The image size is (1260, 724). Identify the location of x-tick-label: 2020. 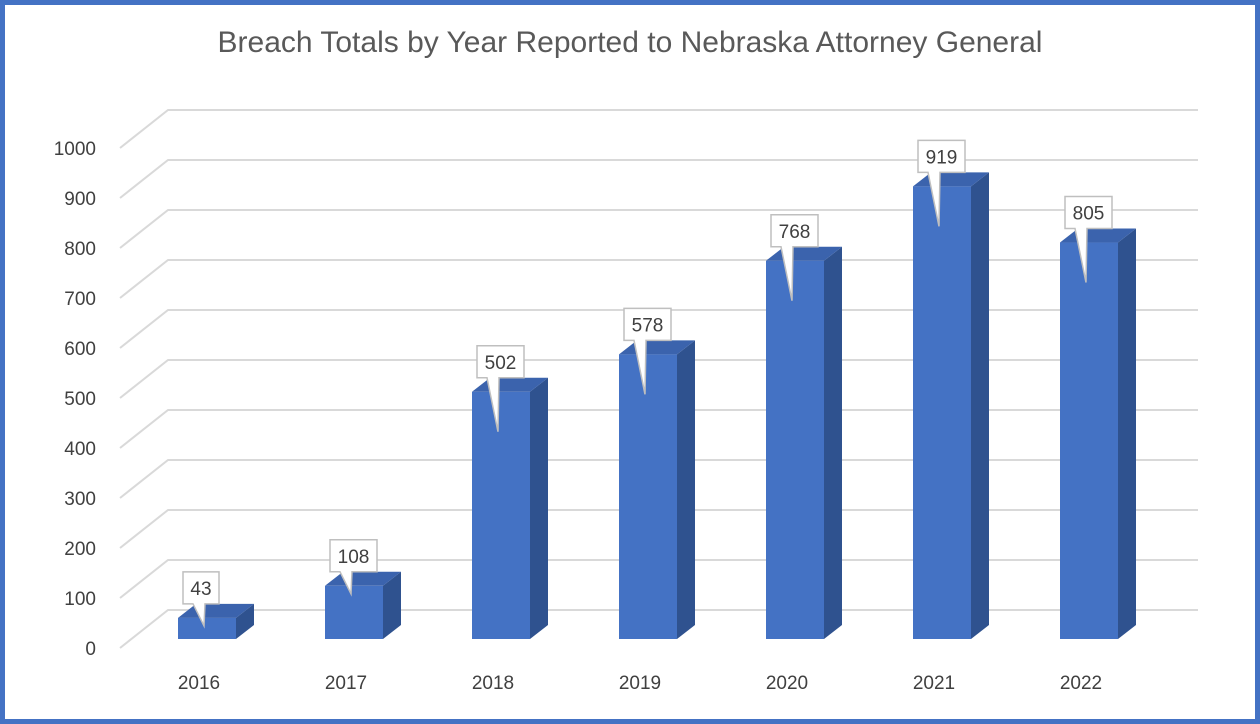
(787, 683).